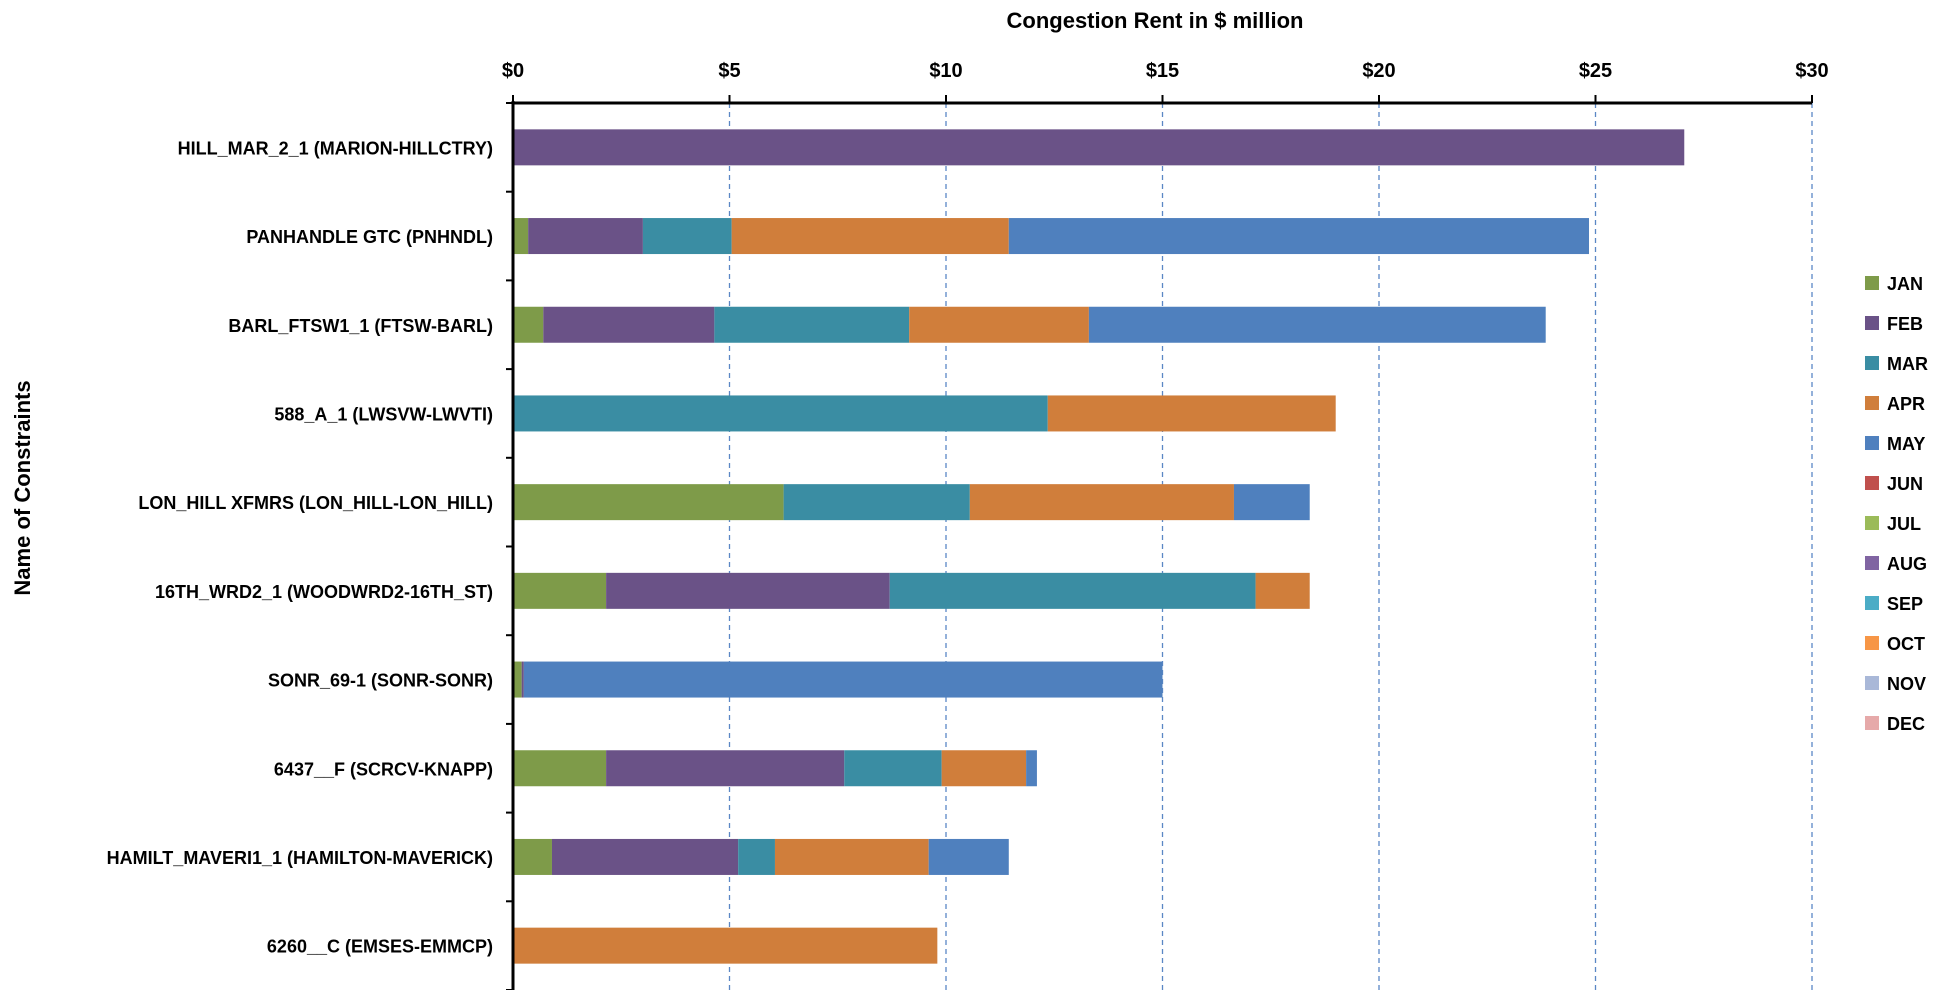 This screenshot has height=990, width=1937. Describe the element at coordinates (1905, 284) in the screenshot. I see `legend-label: JAN` at that location.